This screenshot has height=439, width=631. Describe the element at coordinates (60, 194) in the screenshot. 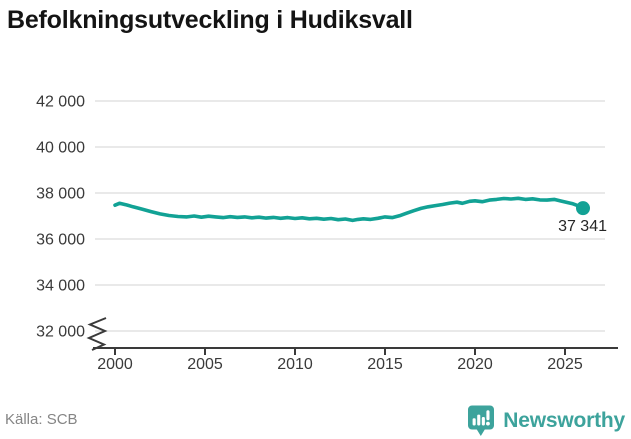

I see `y-axis-tick-label: 38 000` at that location.